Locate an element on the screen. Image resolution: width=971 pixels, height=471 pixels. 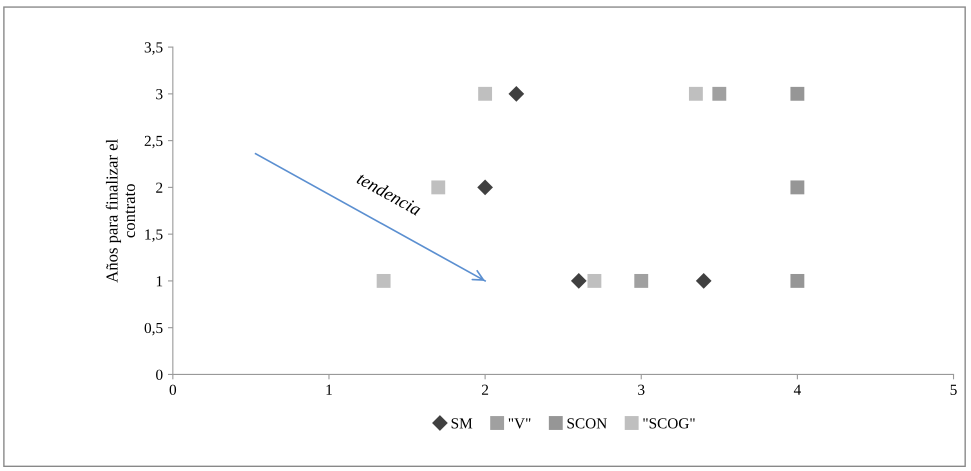
legend-label: "SCOG" is located at coordinates (669, 423).